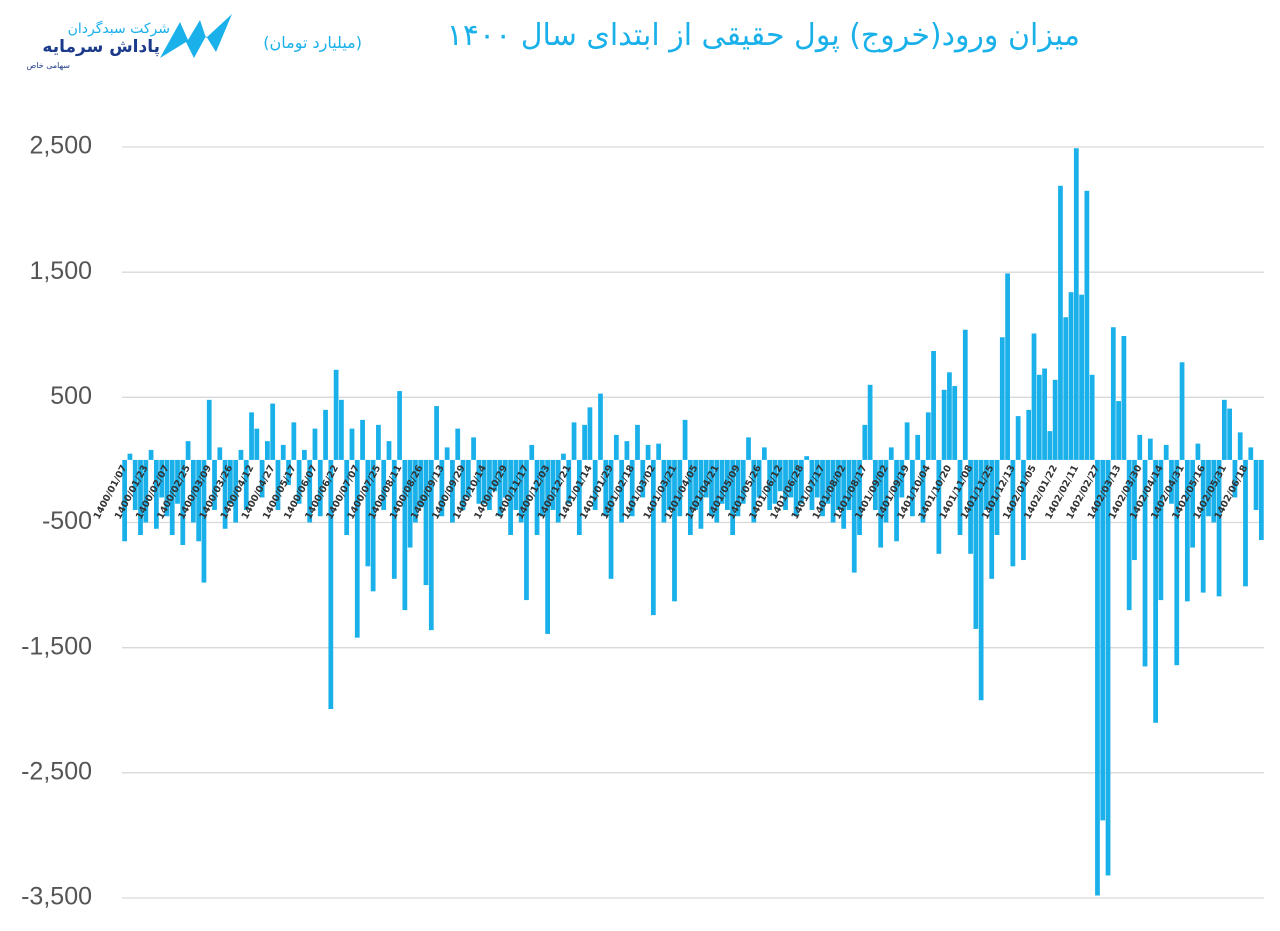 This screenshot has height=931, width=1280. Describe the element at coordinates (312, 43) in the screenshot. I see `chart-subtitle: (میلیارد تومان)` at that location.